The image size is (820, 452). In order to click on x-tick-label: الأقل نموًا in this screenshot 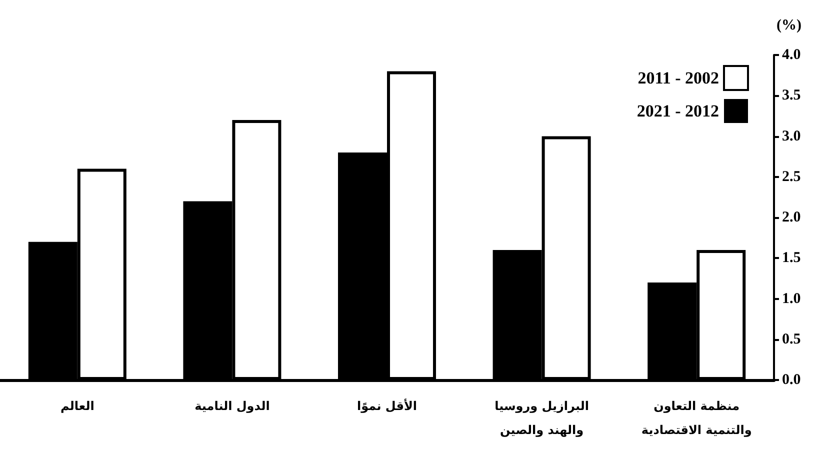, I will do `click(387, 405)`.